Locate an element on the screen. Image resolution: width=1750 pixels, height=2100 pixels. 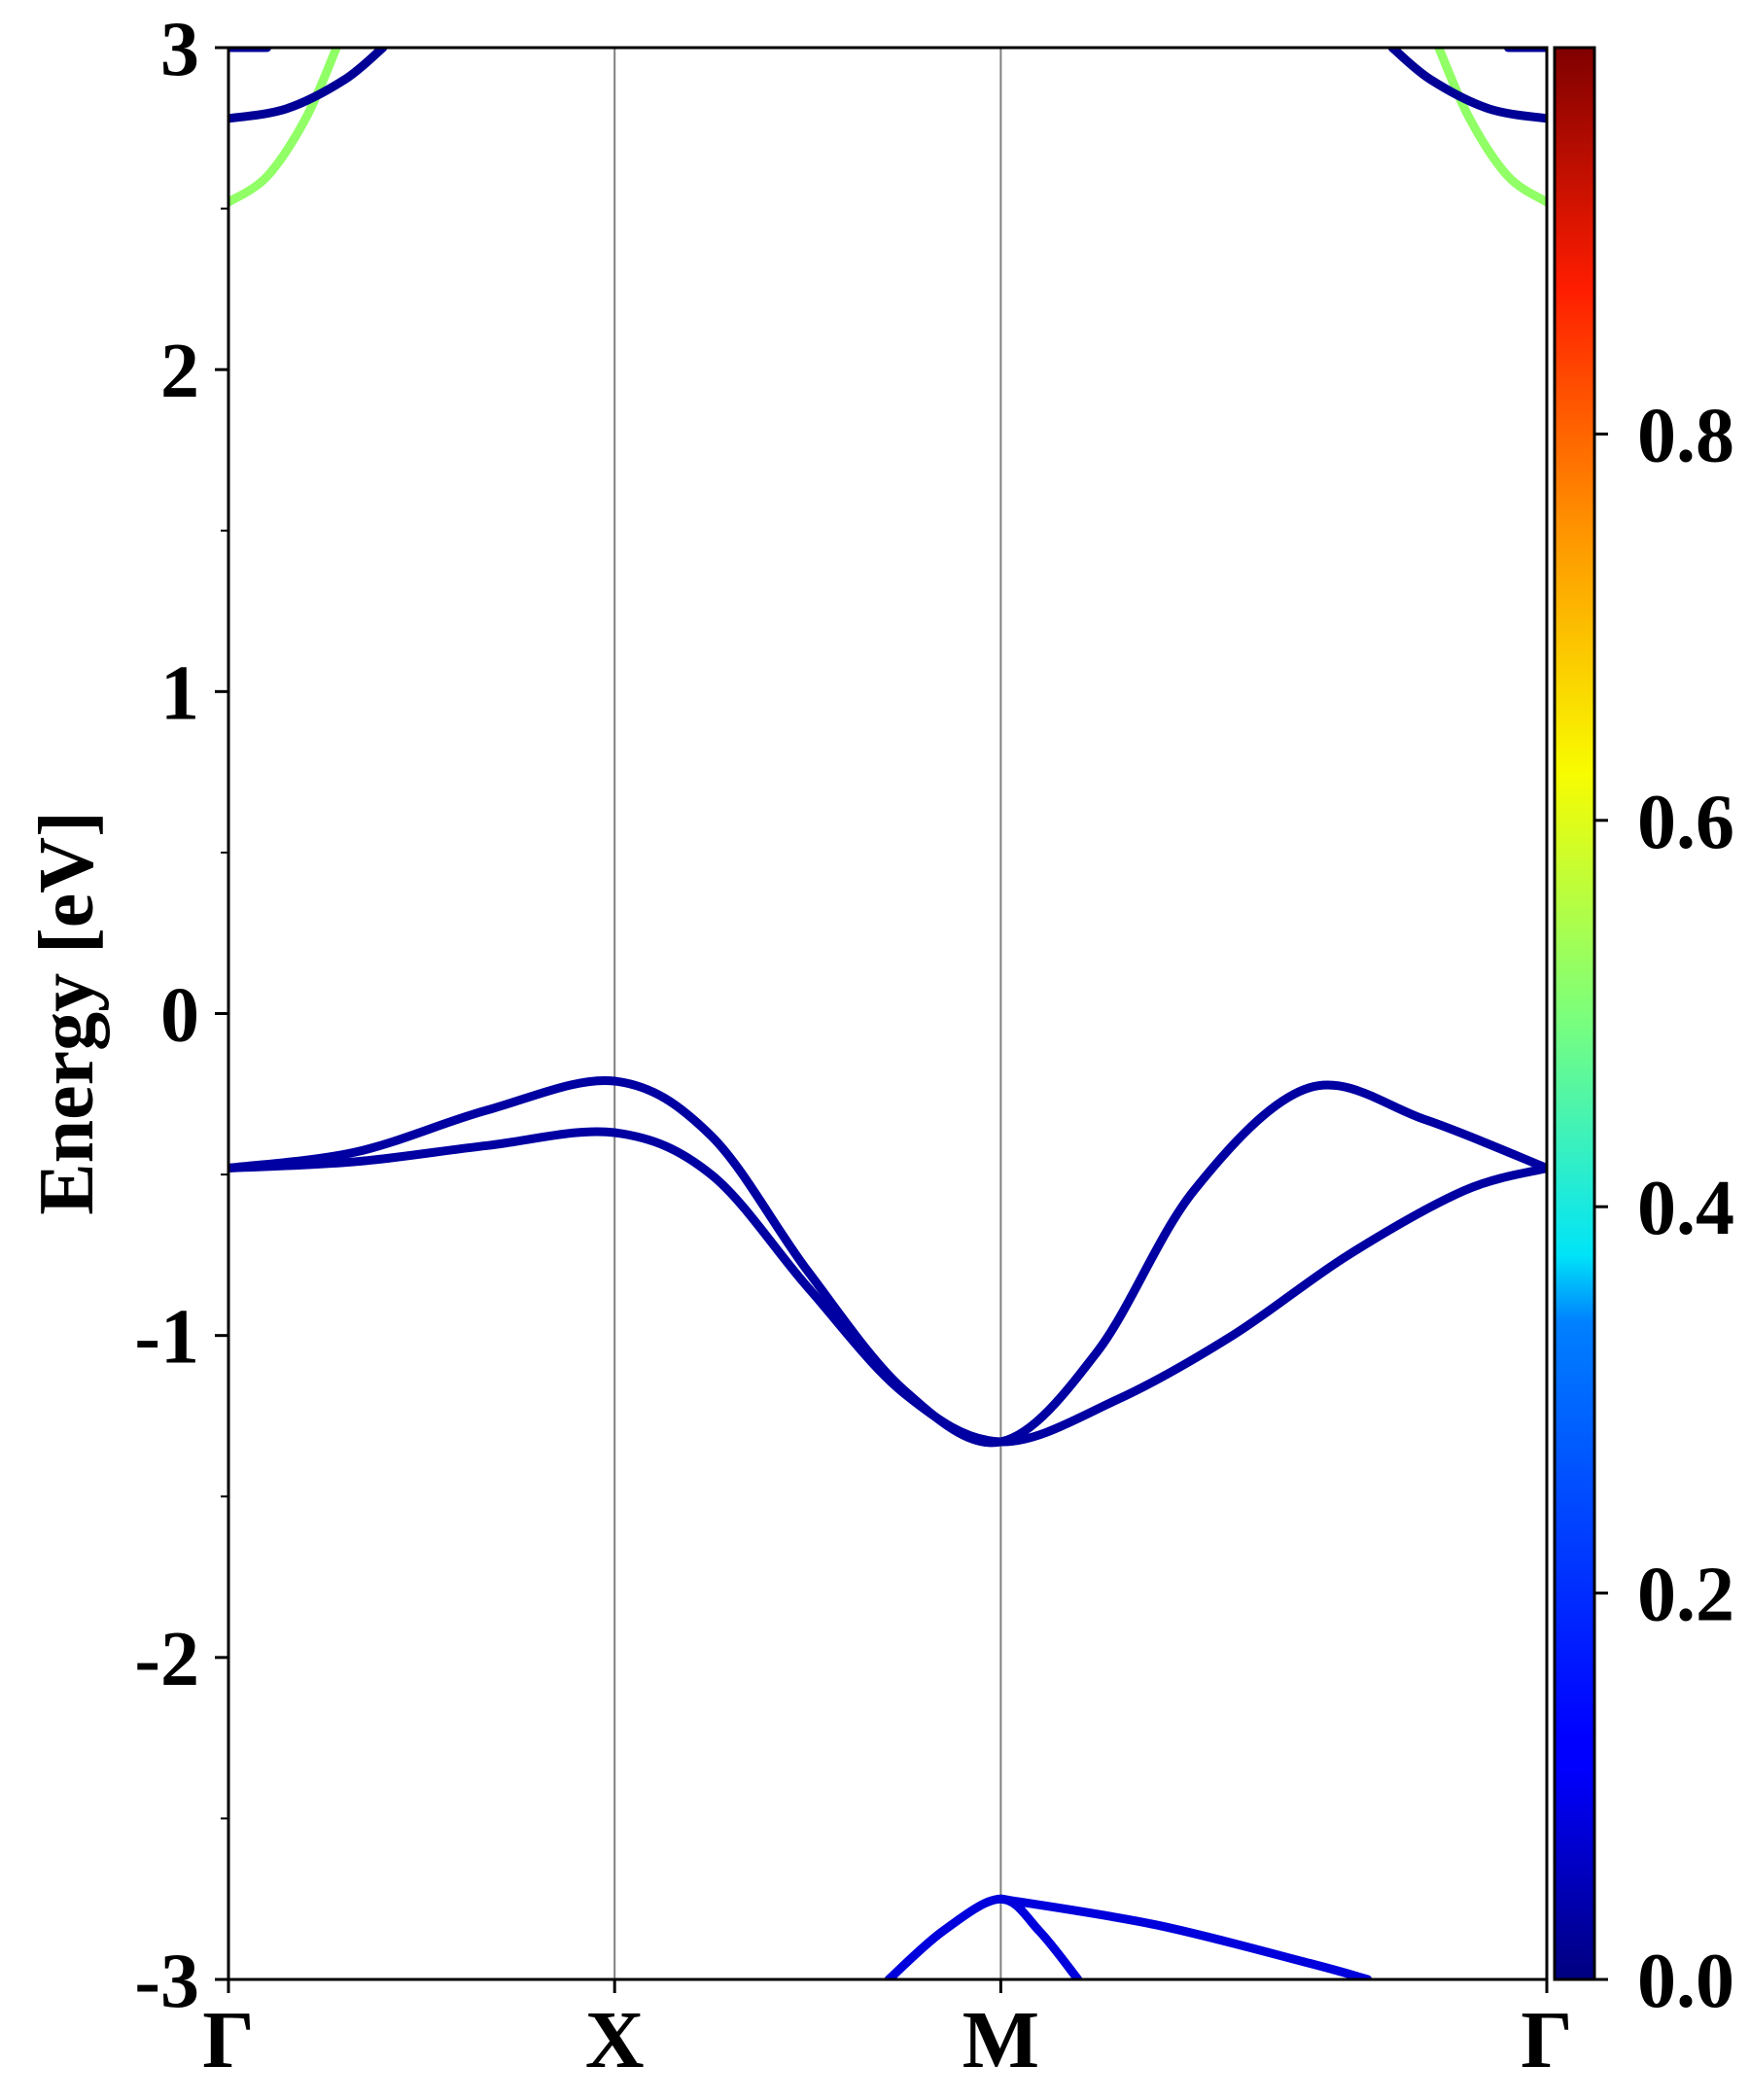
y-axis-ticks: 3 2 1 0 -1 -2 -3 is located at coordinates (181, 1015).